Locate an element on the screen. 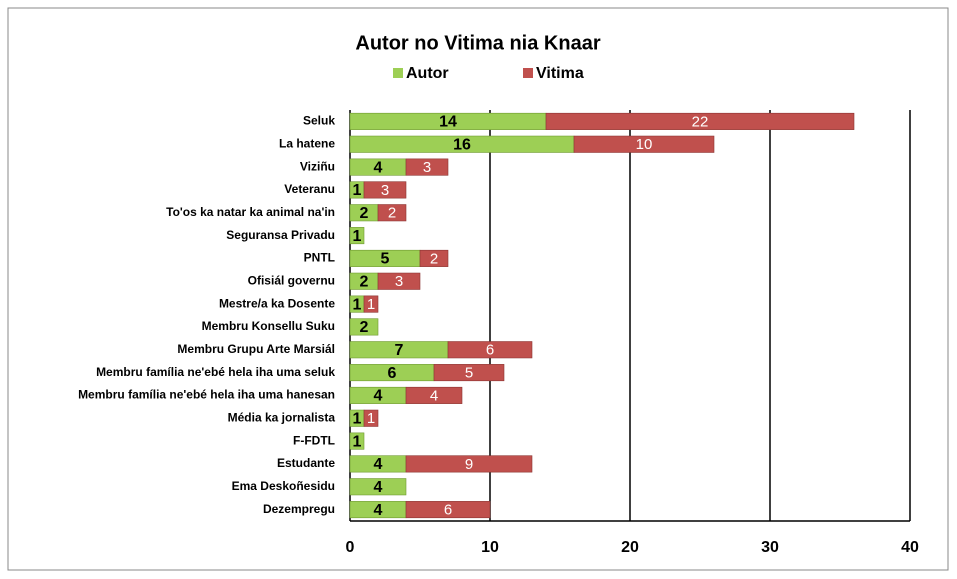 This screenshot has height=579, width=957. data-label: 9 is located at coordinates (469, 464).